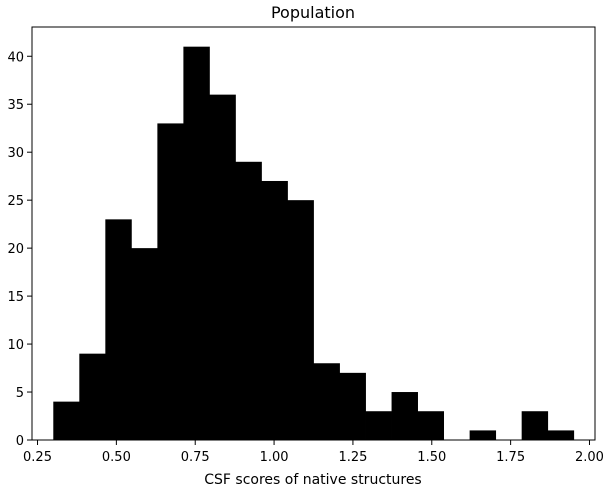 The height and width of the screenshot is (487, 603). I want to click on x-tick-label: 1.50, so click(431, 457).